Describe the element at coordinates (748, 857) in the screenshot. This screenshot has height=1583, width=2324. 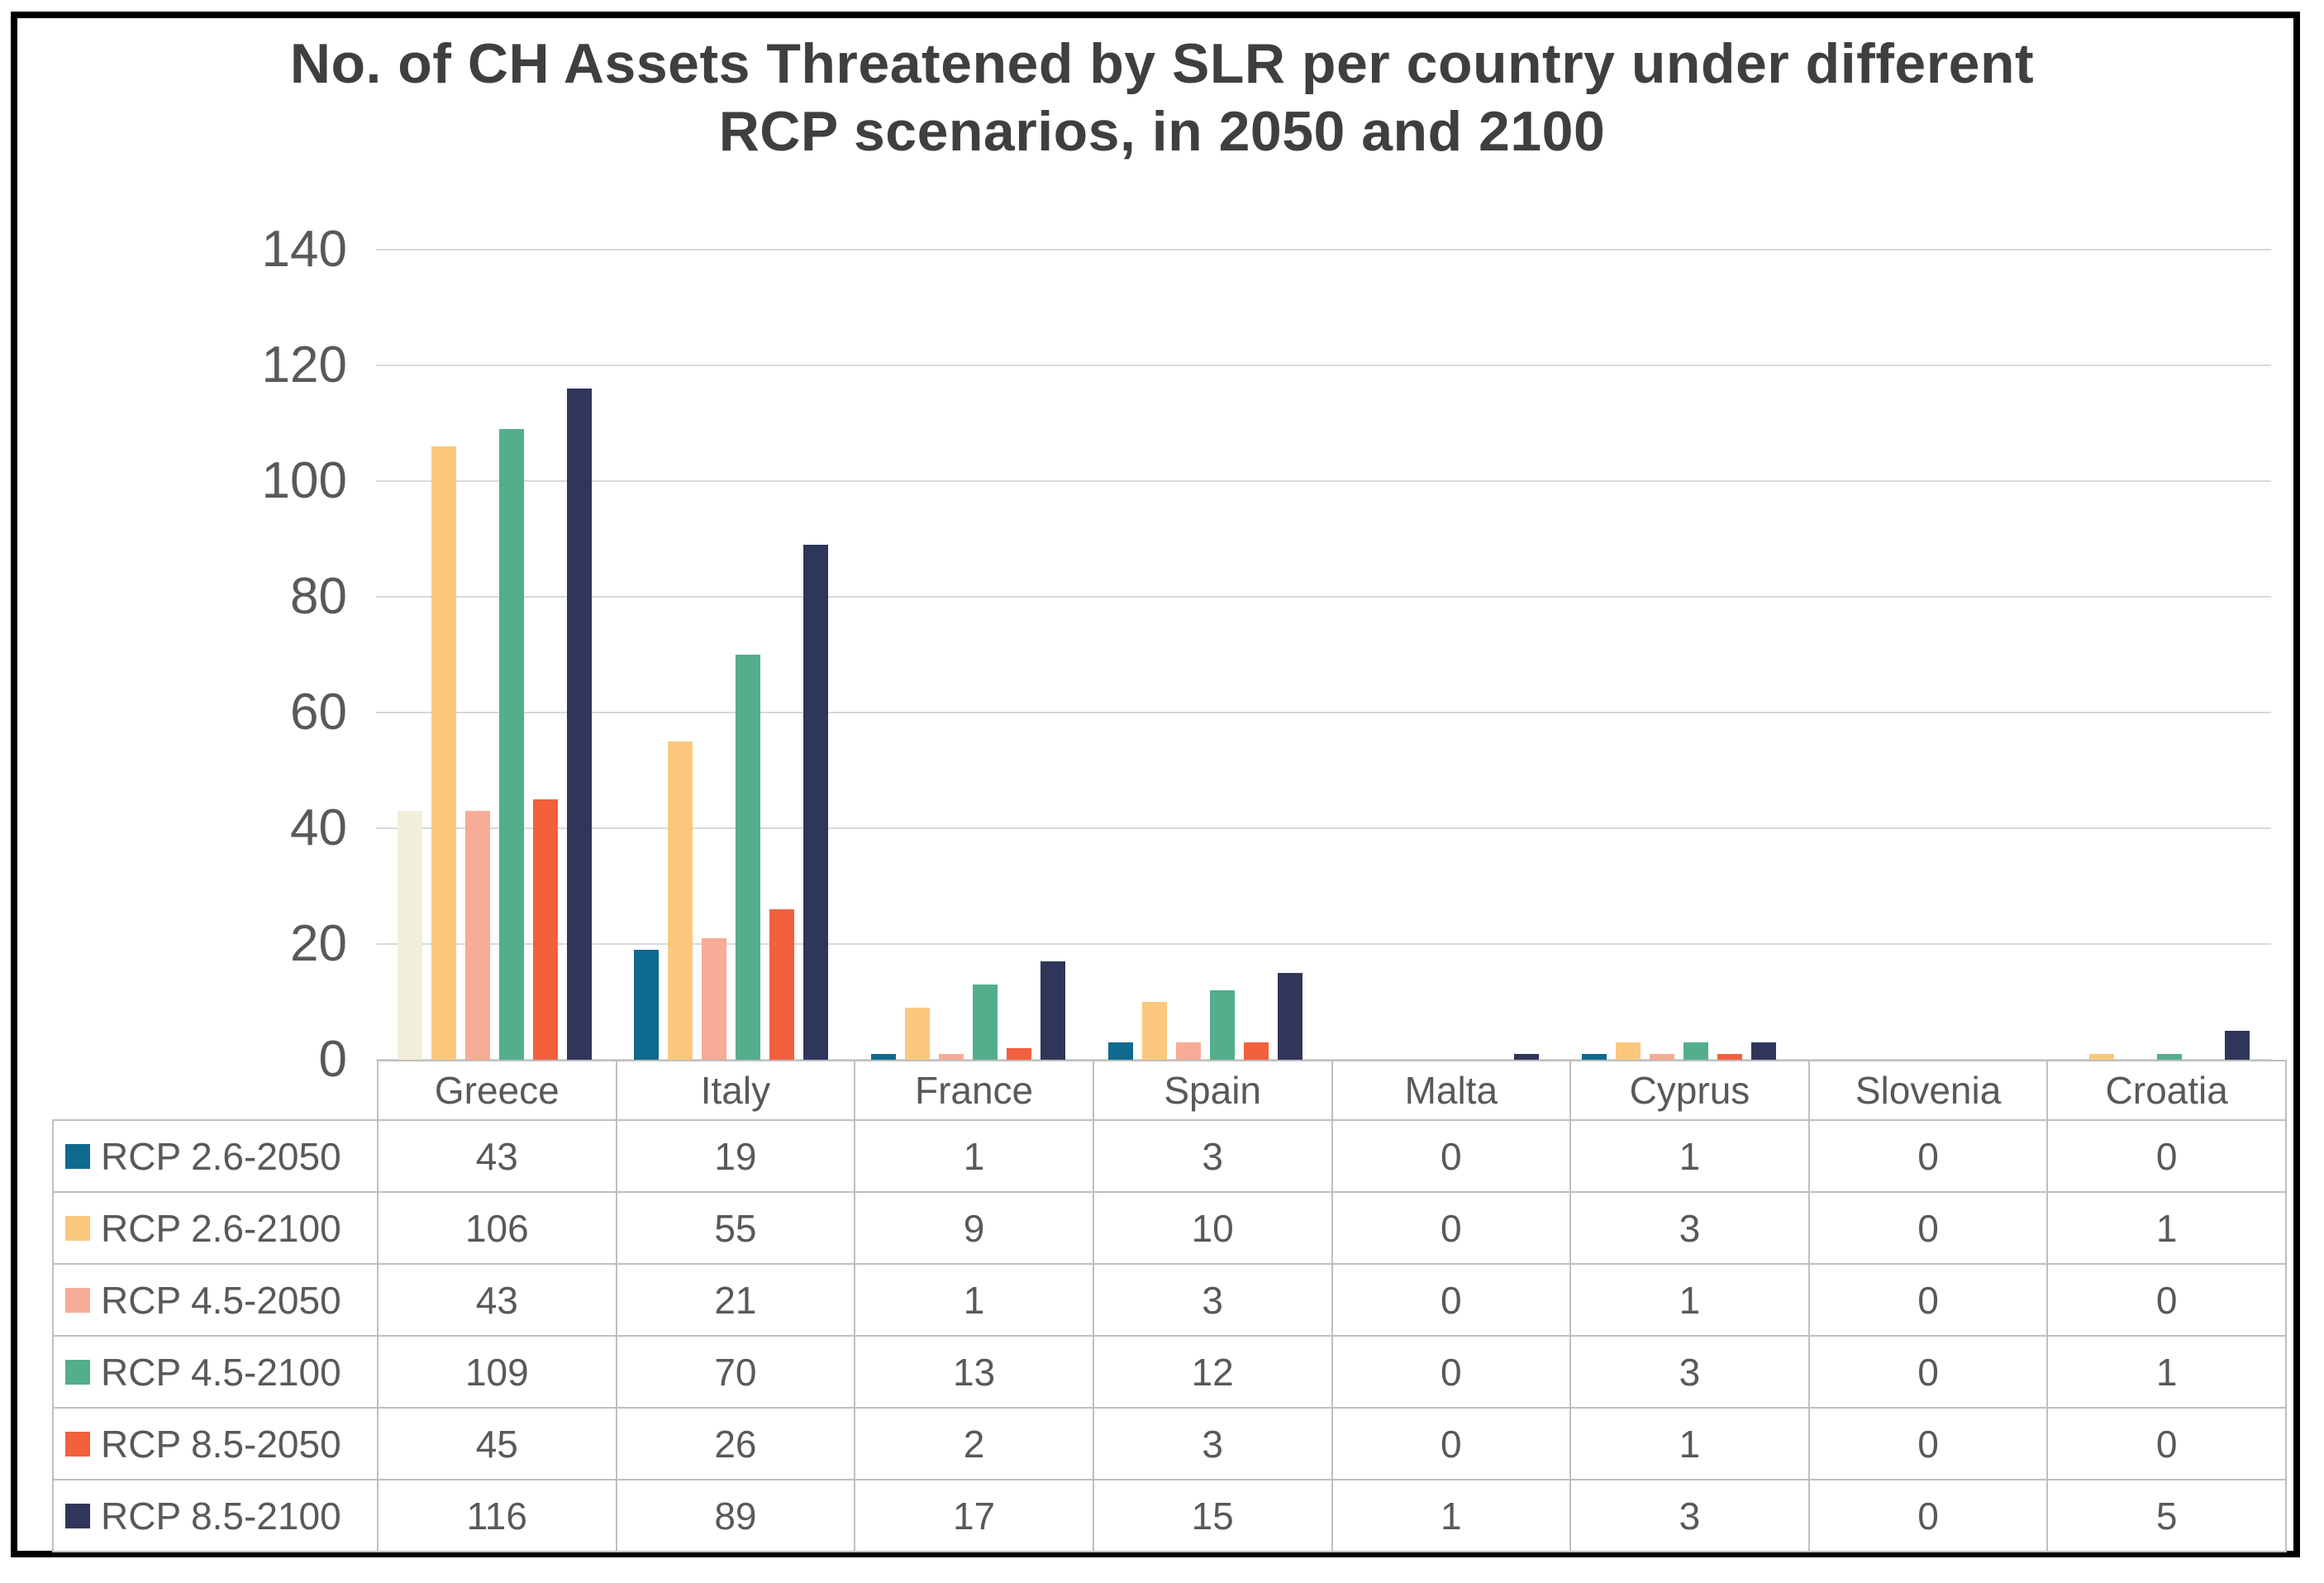
I see `bar-italy-rcp-4.5-2100` at that location.